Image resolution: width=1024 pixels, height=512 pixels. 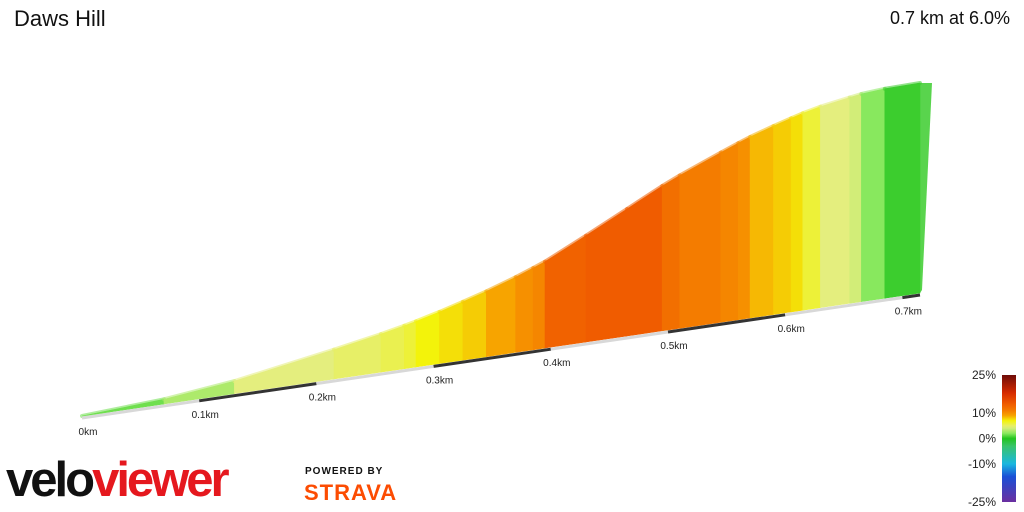 What do you see at coordinates (439, 380) in the screenshot?
I see `x-tick-label: 0.3km` at bounding box center [439, 380].